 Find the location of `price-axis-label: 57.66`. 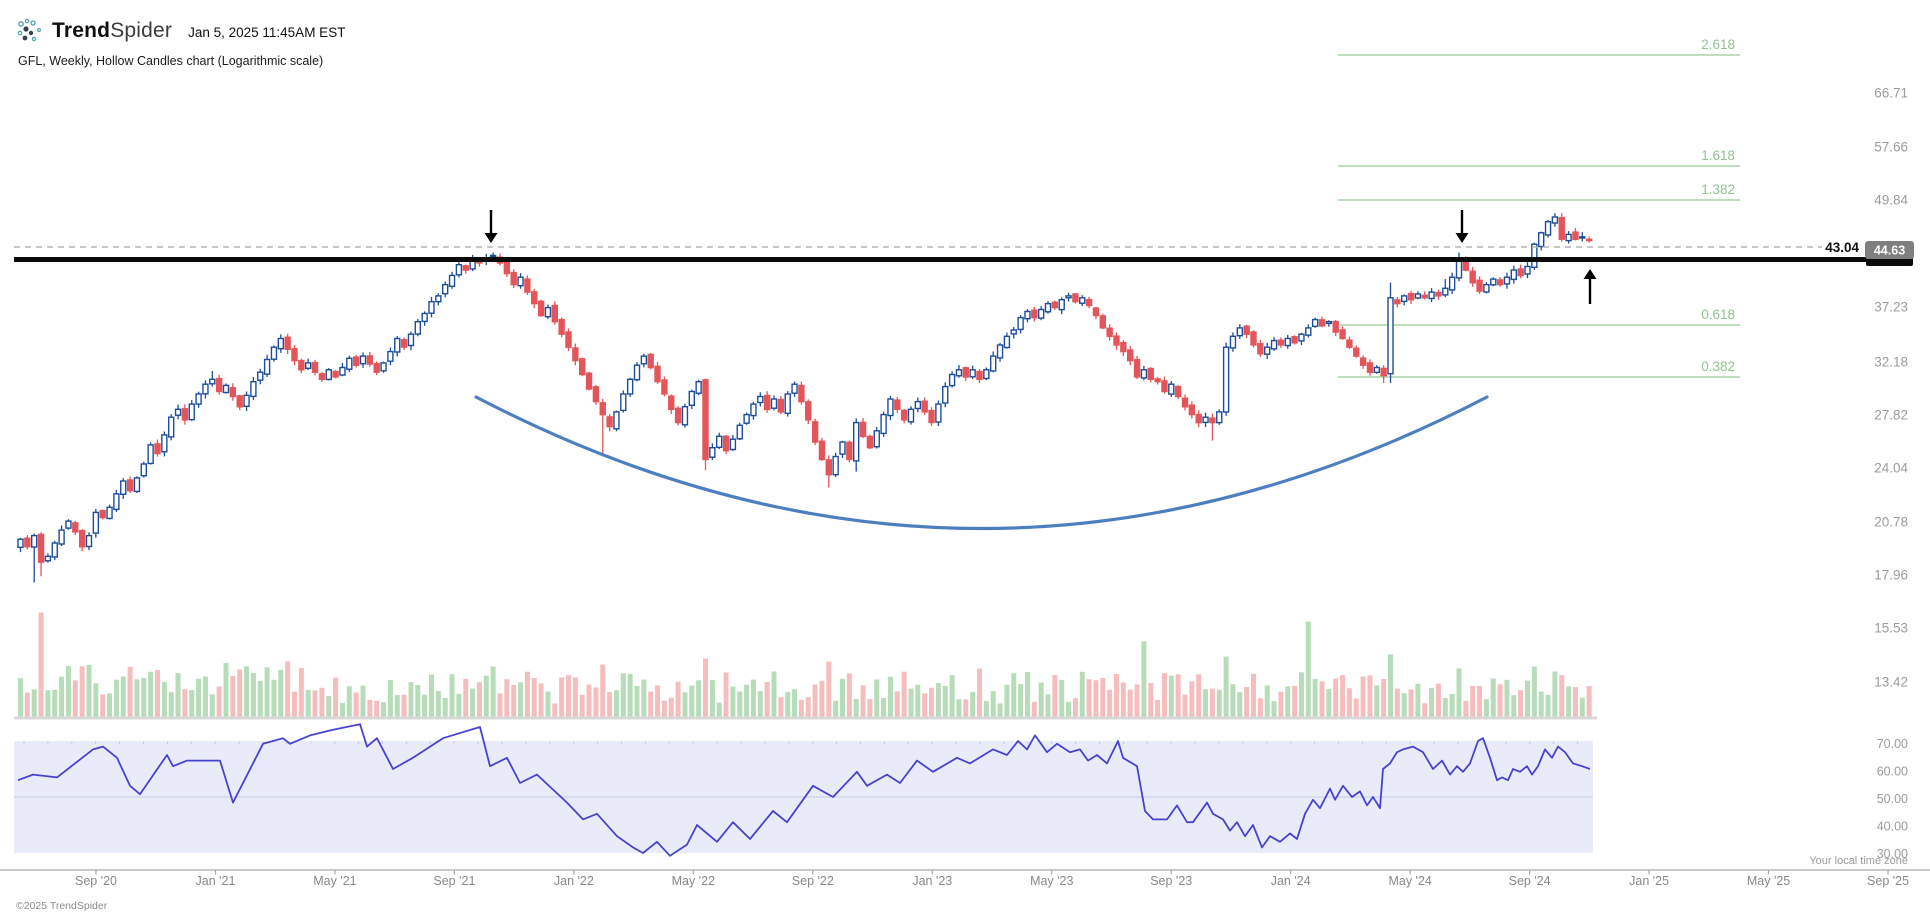

price-axis-label: 57.66 is located at coordinates (1891, 147).